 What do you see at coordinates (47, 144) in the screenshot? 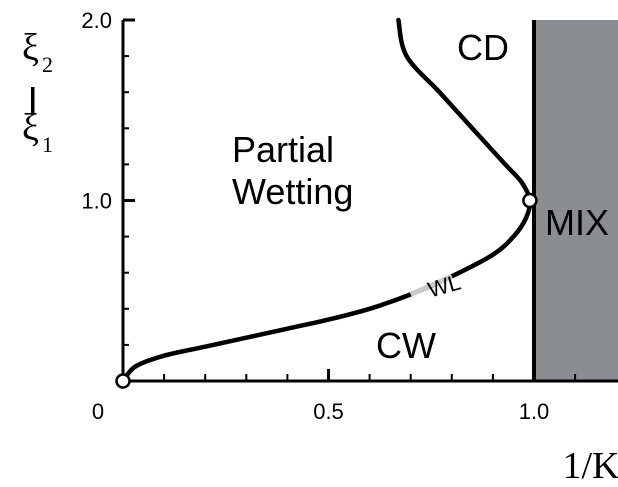
I see `y-label-denominator-sub: 1` at bounding box center [47, 144].